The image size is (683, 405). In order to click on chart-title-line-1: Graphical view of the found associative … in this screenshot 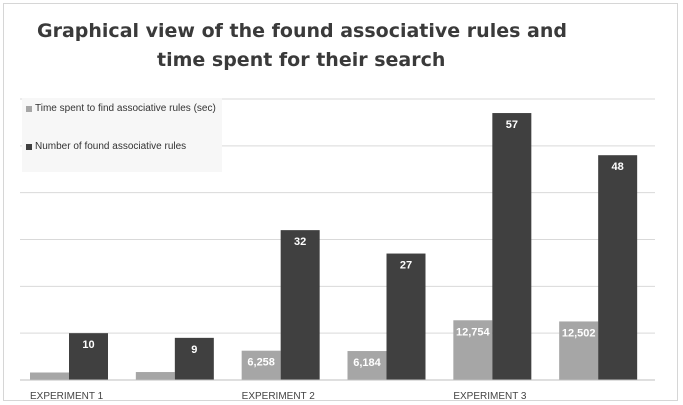, I will do `click(302, 31)`.